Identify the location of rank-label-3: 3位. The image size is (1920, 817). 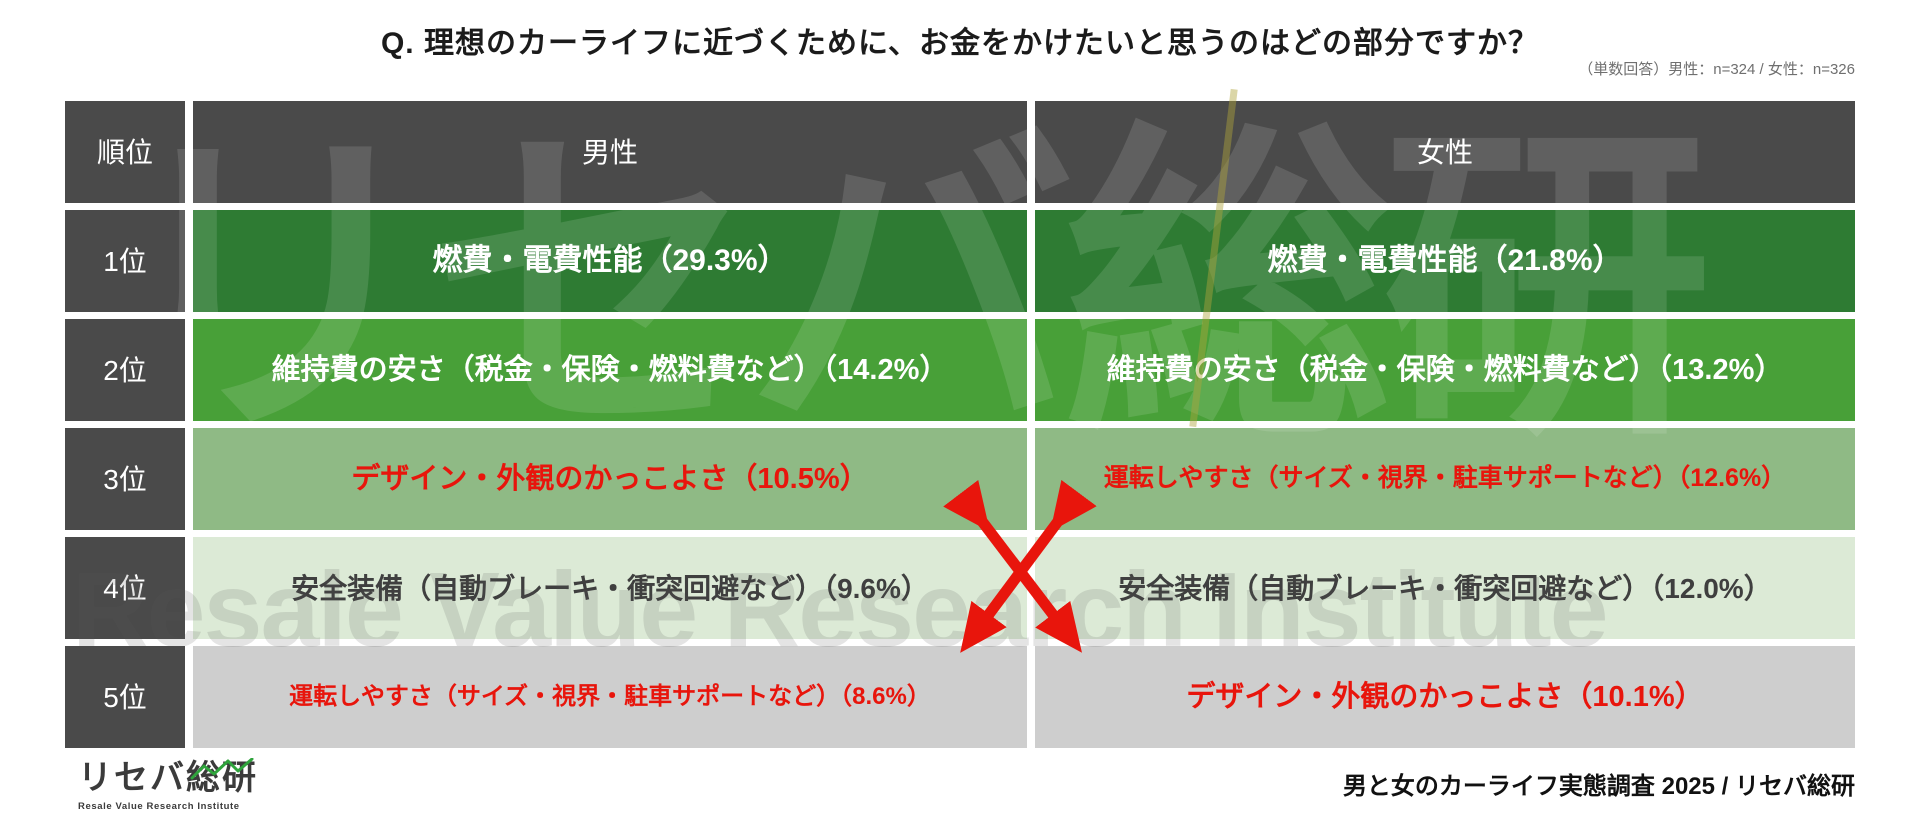
(125, 479).